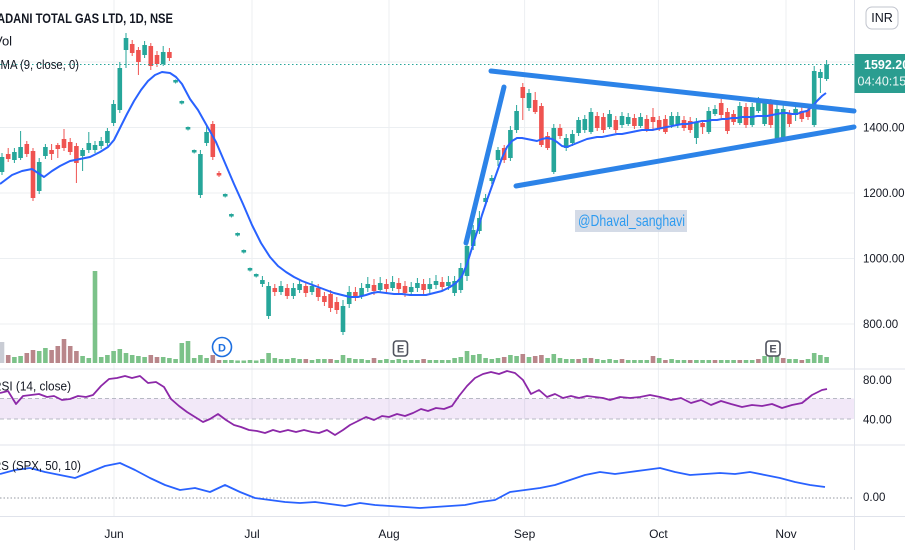  Describe the element at coordinates (6, 41) in the screenshot. I see `svg-text: Vol` at that location.